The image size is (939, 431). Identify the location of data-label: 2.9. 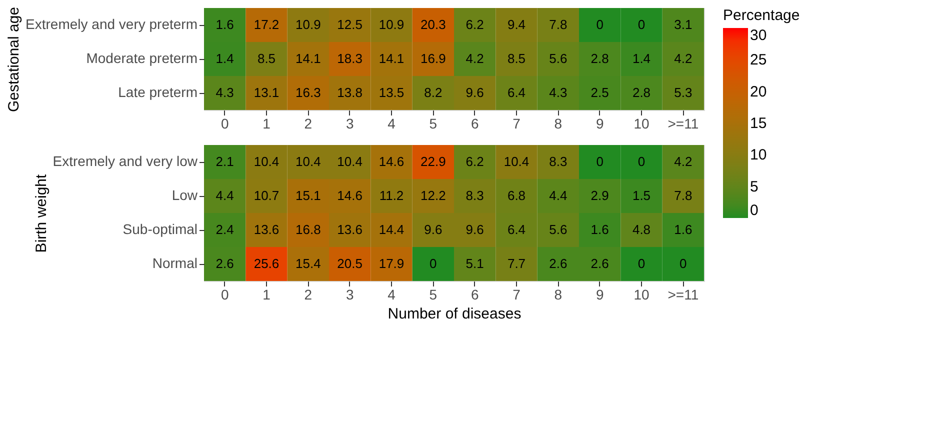
(599, 195).